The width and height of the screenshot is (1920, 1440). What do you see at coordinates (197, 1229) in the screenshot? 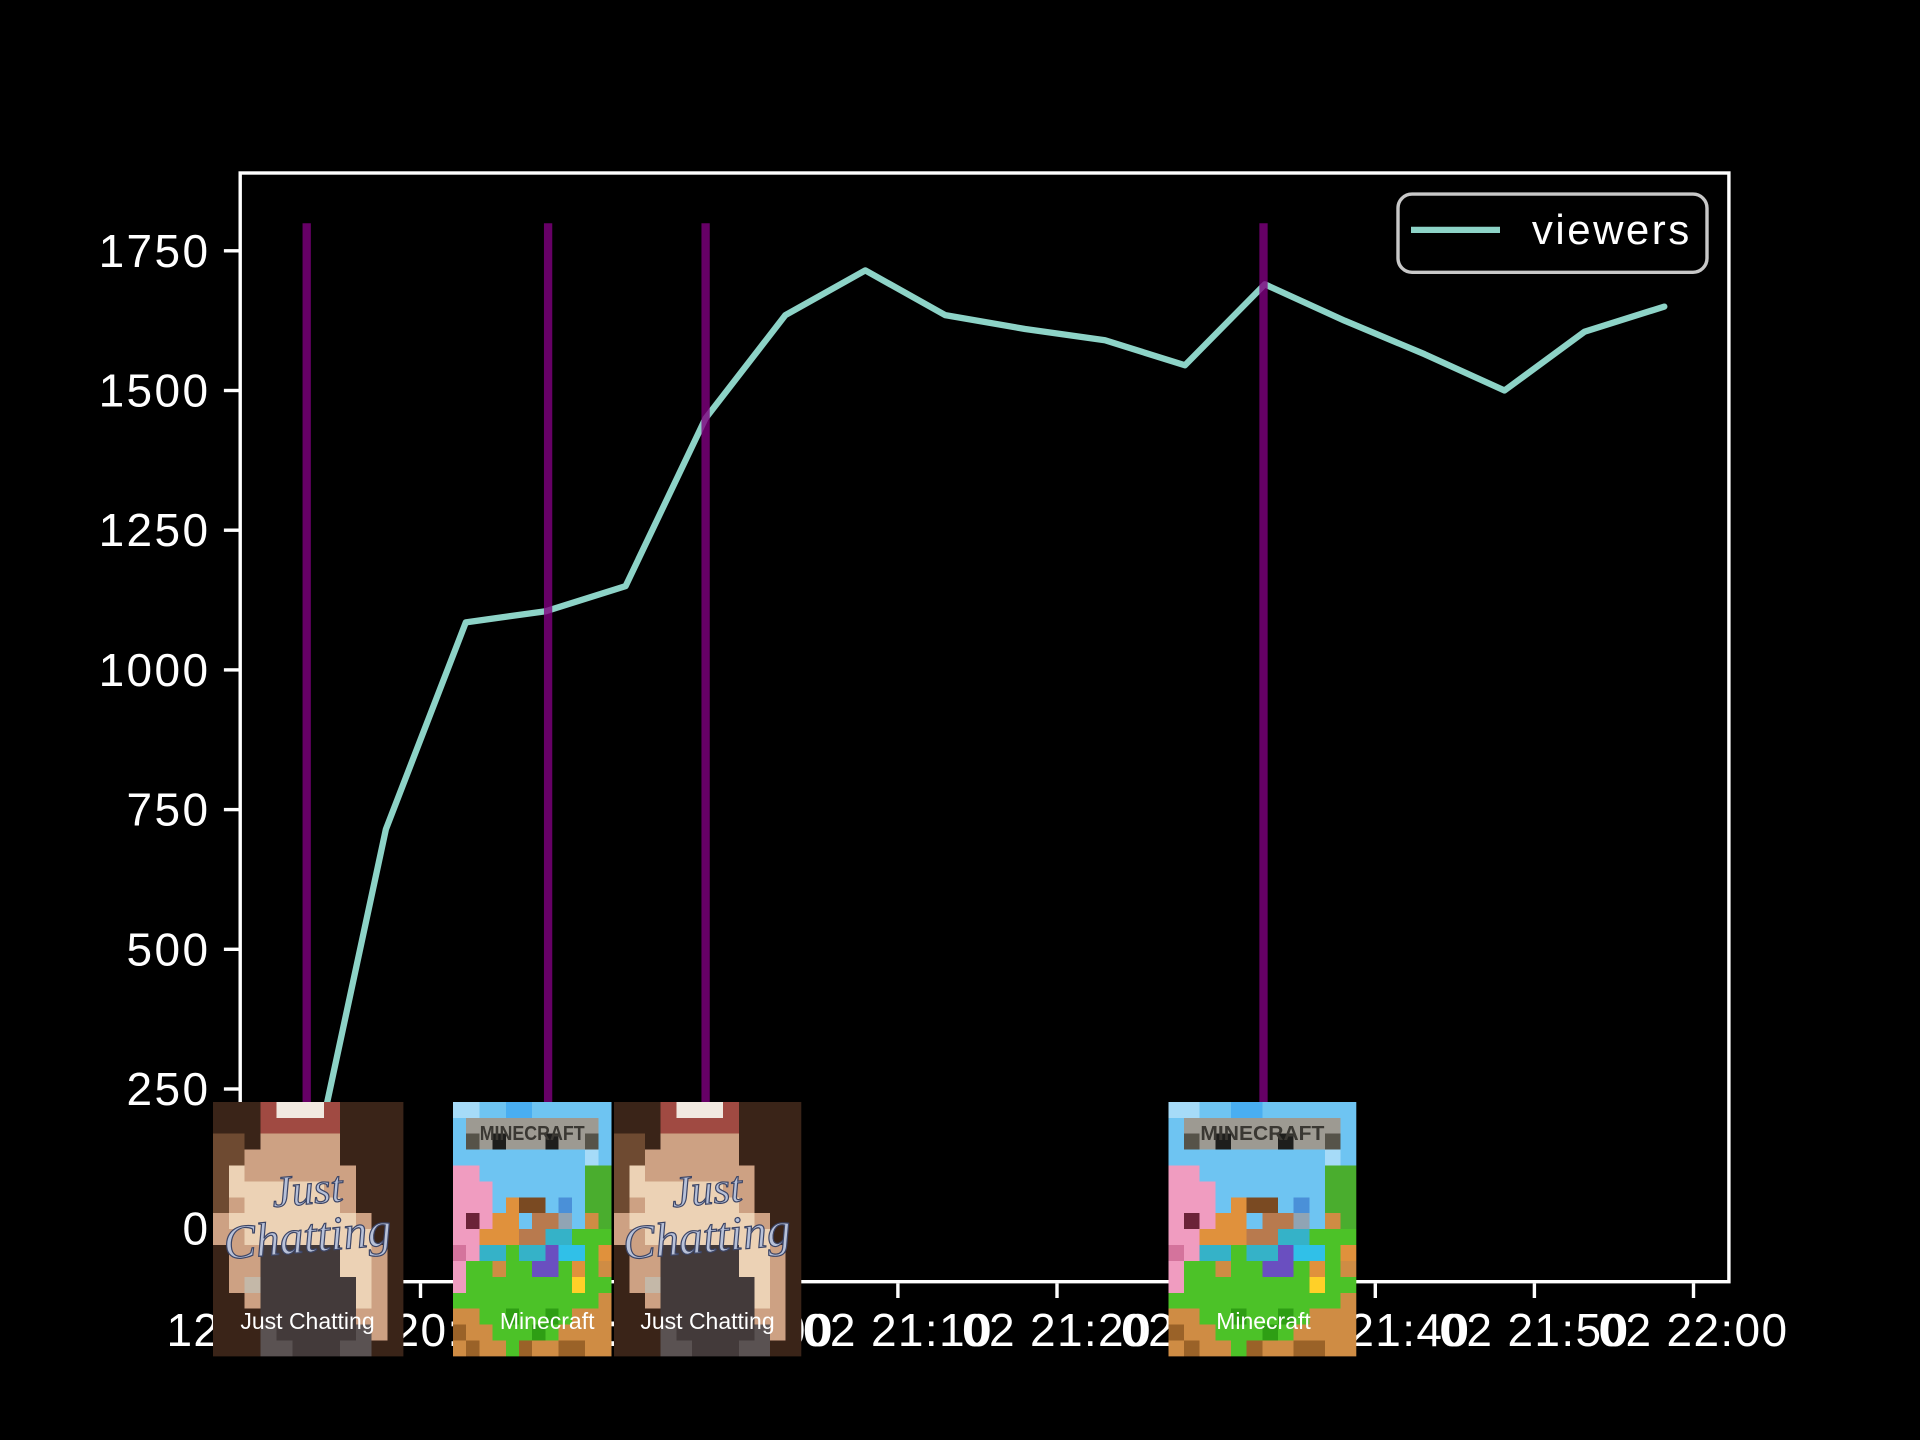
I see `svg-text: 0` at bounding box center [197, 1229].